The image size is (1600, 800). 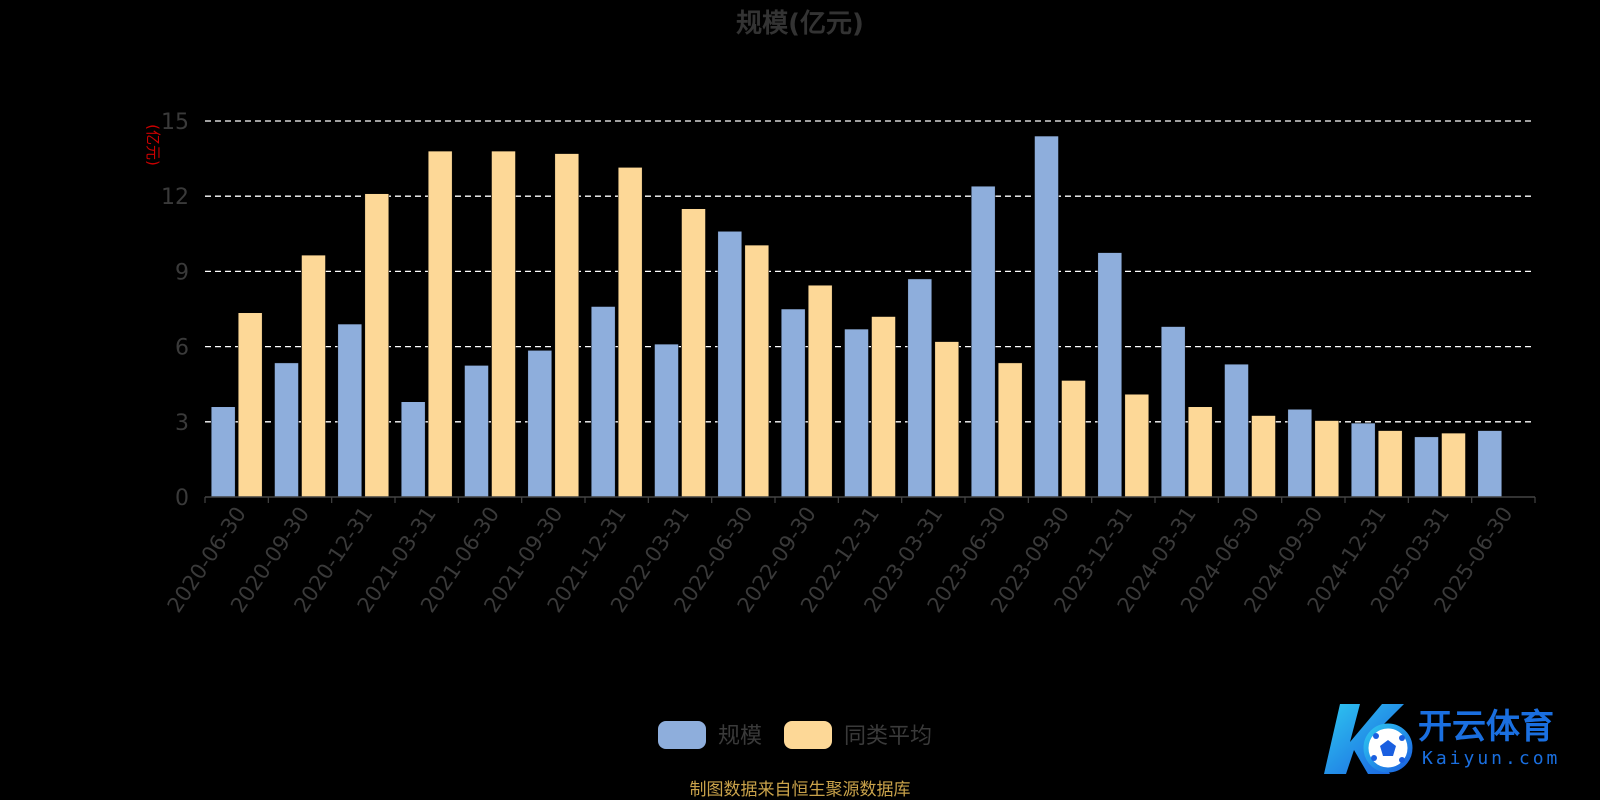 I want to click on y-axis-label: (亿元), so click(x=153, y=145).